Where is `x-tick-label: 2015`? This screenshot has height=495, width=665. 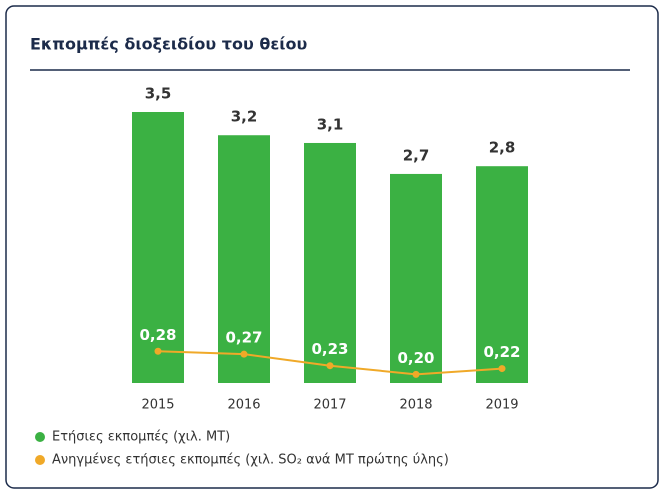 x-tick-label: 2015 is located at coordinates (157, 405).